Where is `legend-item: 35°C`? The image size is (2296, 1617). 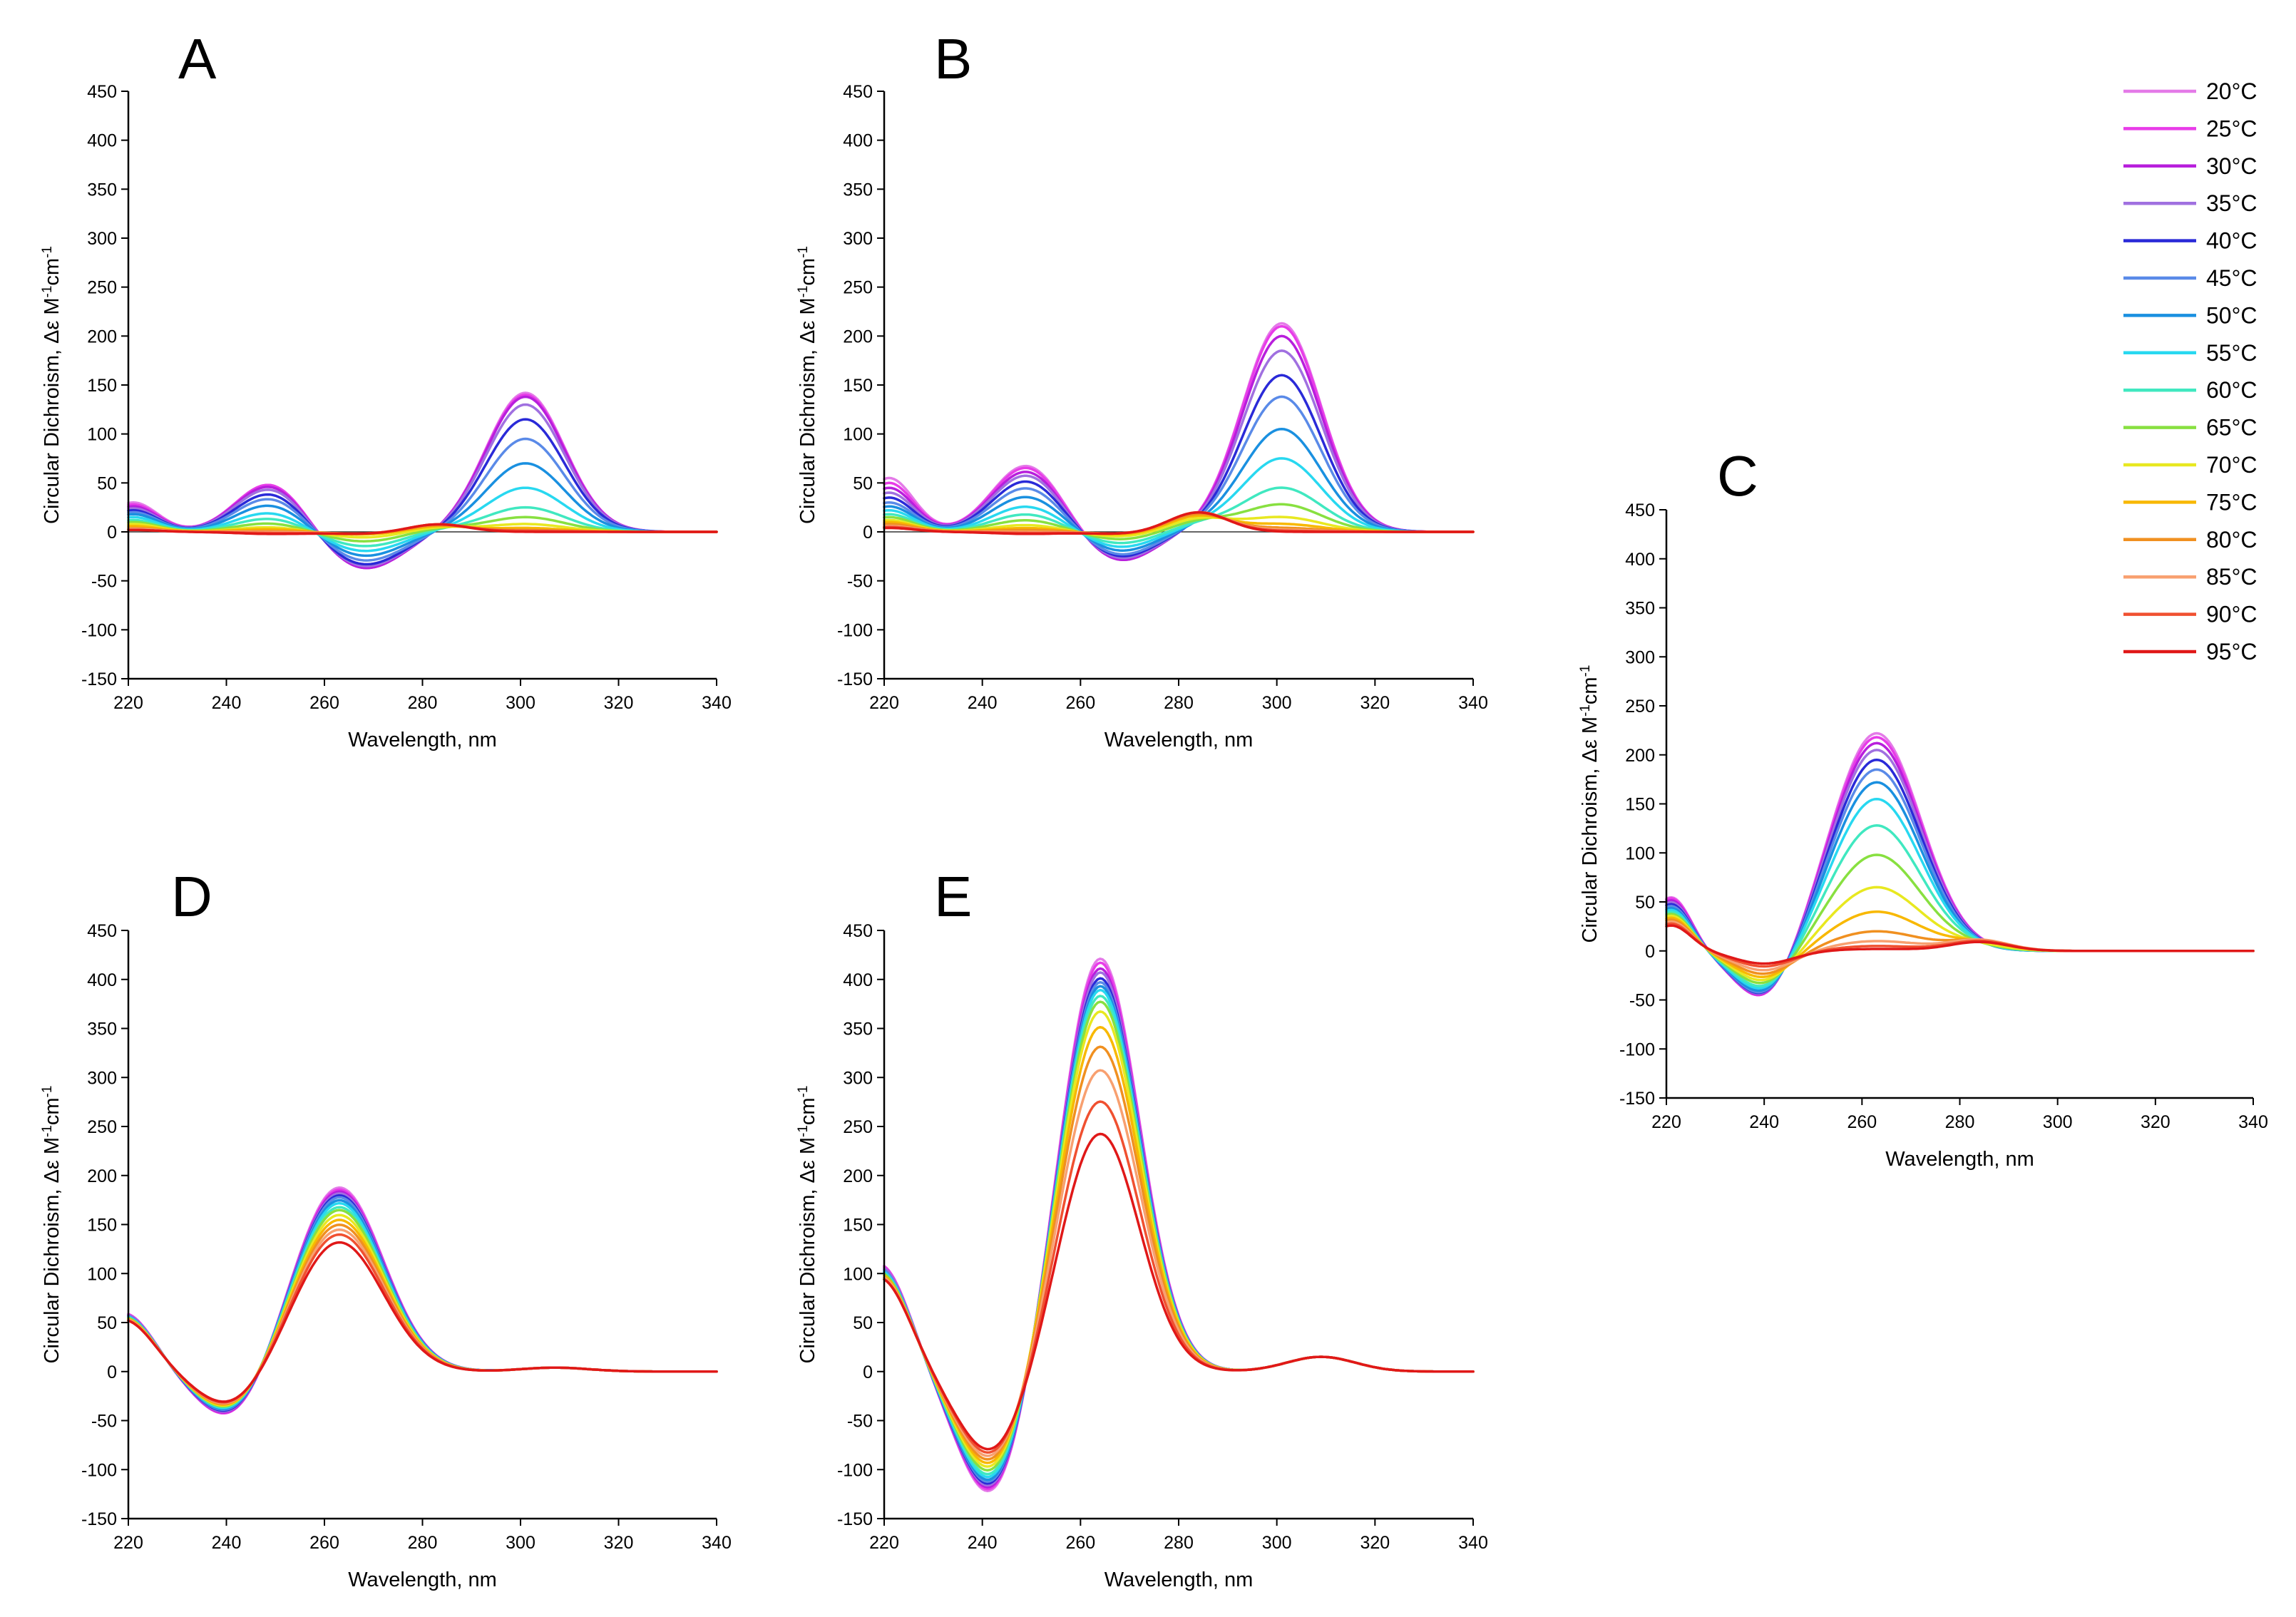 legend-item: 35°C is located at coordinates (2190, 203).